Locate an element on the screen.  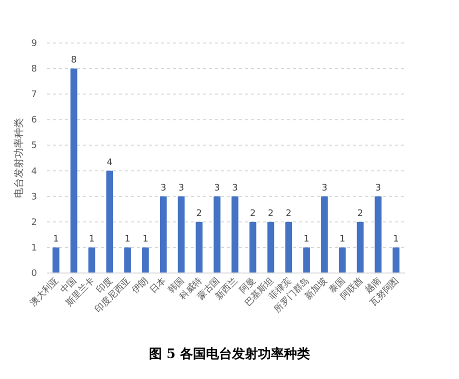
y-tick-label: 5 is located at coordinates (34, 146).